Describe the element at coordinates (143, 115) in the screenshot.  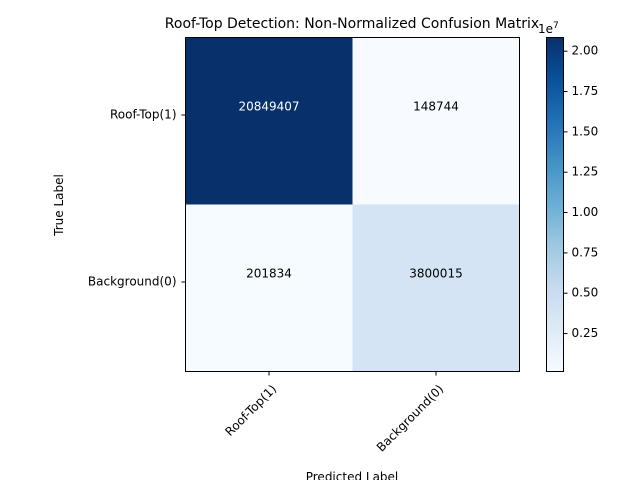
I see `y-tick-label: Roof-Top(1)` at that location.